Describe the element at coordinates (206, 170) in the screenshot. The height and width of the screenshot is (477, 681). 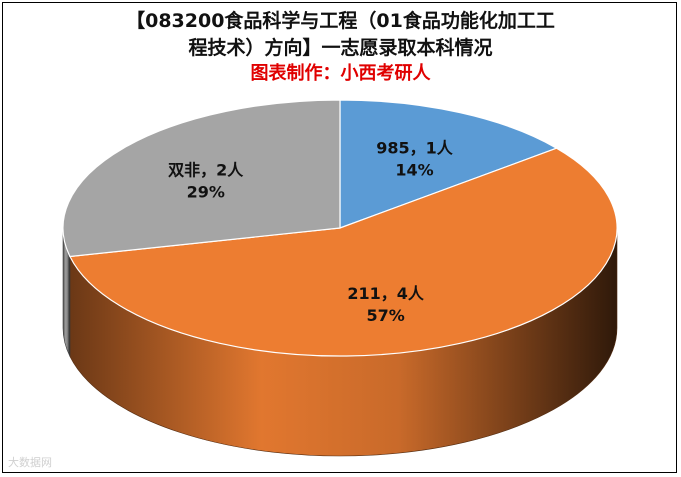
I see `slice-label-双非: 双非，2人` at that location.